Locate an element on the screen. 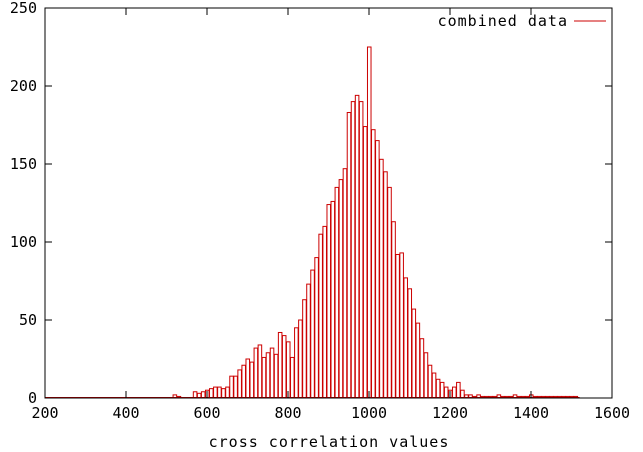 This screenshot has height=452, width=643. y-tick-label: 250 is located at coordinates (23, 8).